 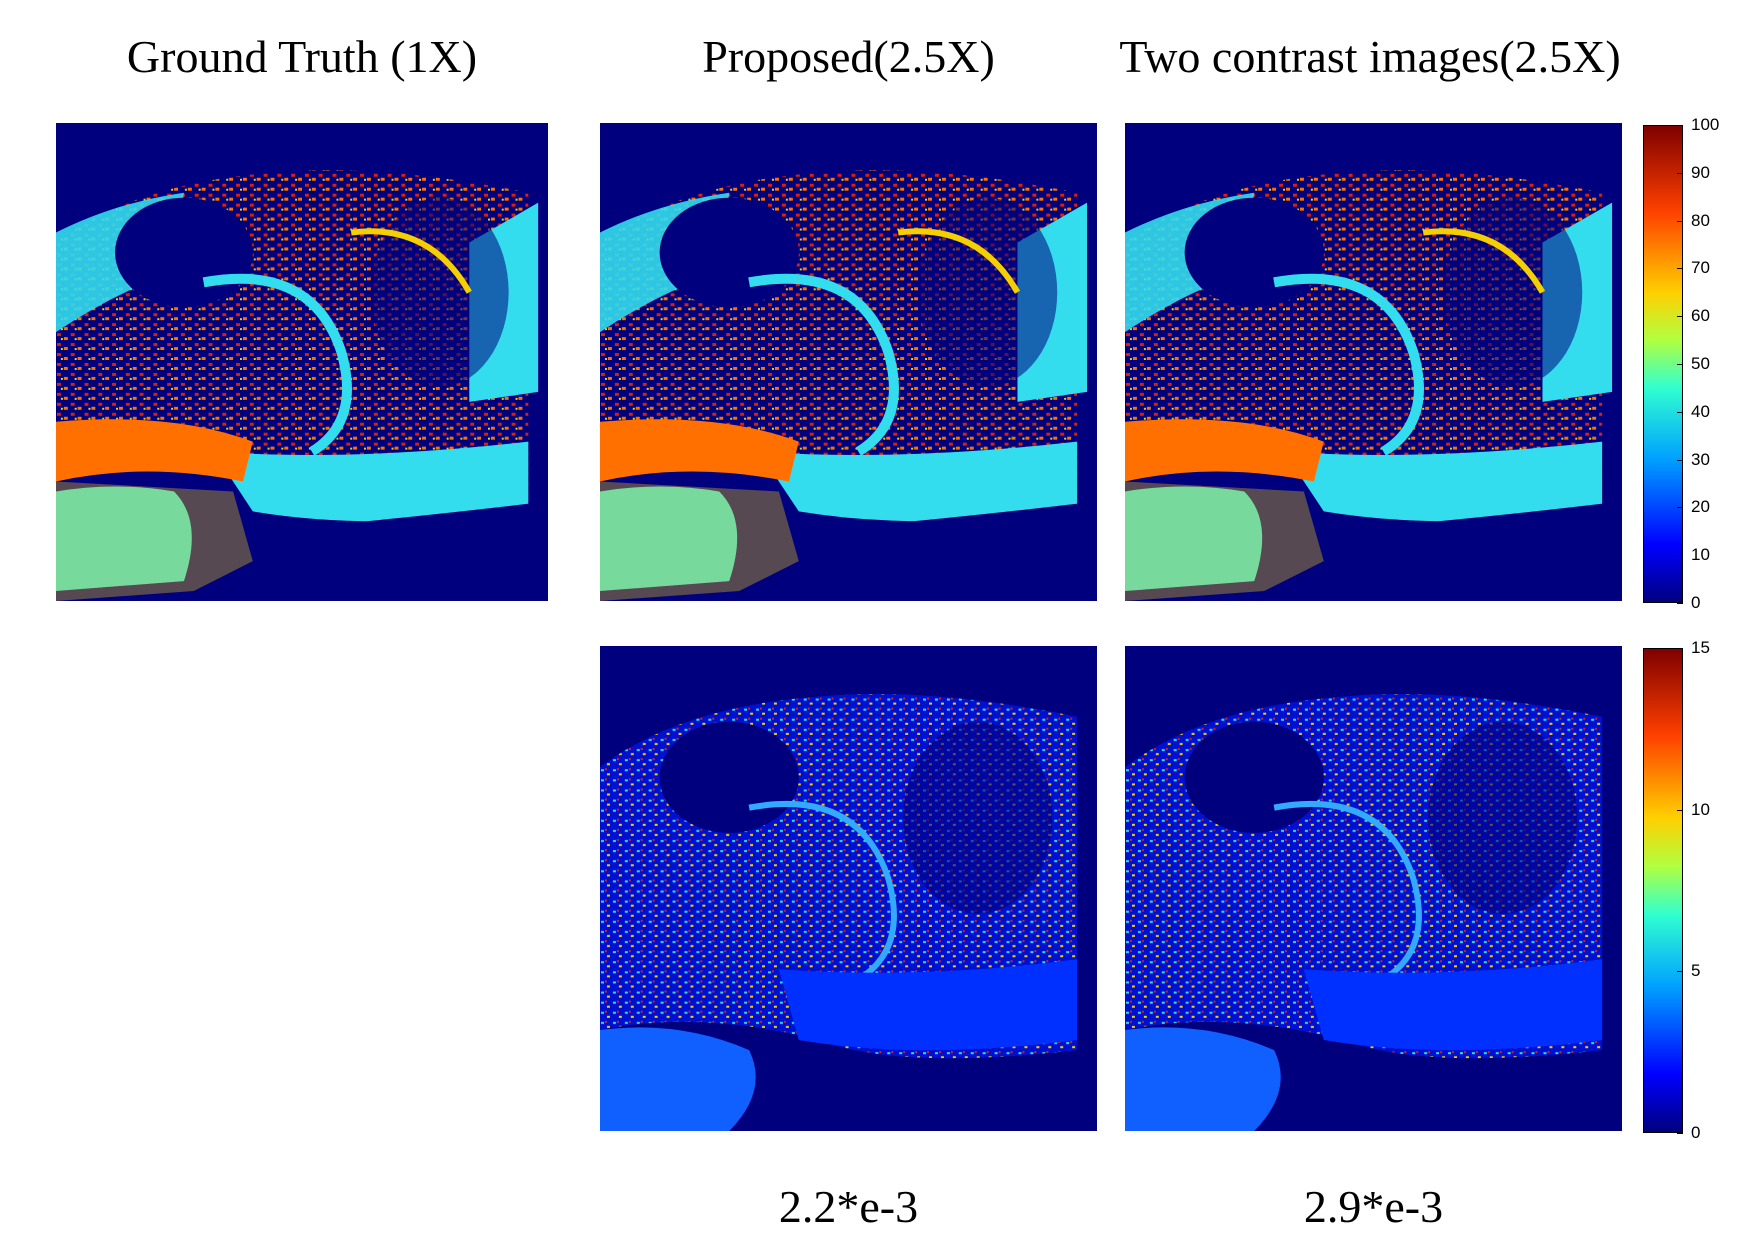 What do you see at coordinates (1700, 220) in the screenshot?
I see `colorbar-tick-label: 80` at bounding box center [1700, 220].